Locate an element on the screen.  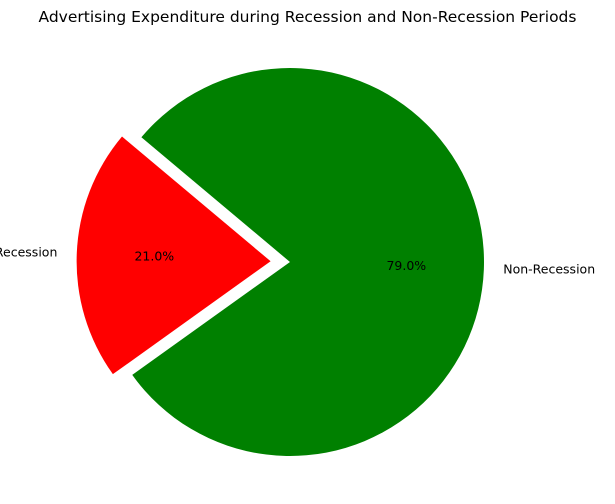
percent-label-recession: 21.0% is located at coordinates (154, 255).